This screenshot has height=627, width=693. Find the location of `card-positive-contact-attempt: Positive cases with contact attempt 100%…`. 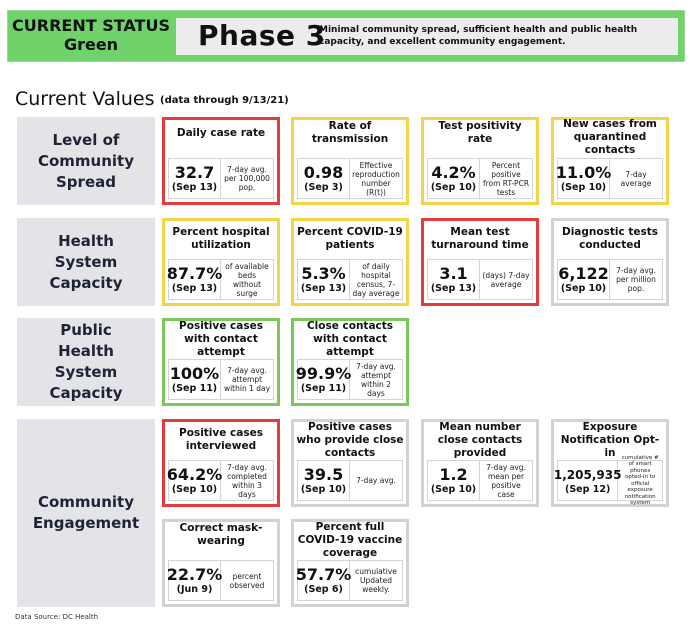

card-positive-contact-attempt: Positive cases with contact attempt 100%… is located at coordinates (221, 362).